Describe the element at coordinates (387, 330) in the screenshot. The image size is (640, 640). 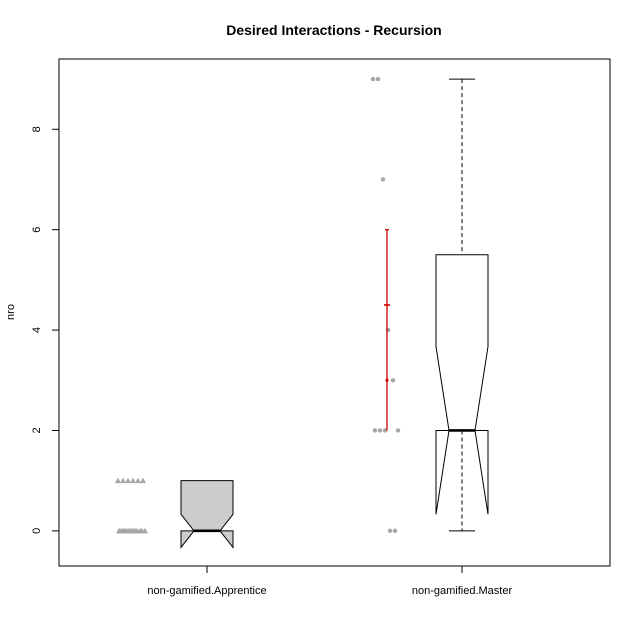
I see `mean-sd-bars` at that location.